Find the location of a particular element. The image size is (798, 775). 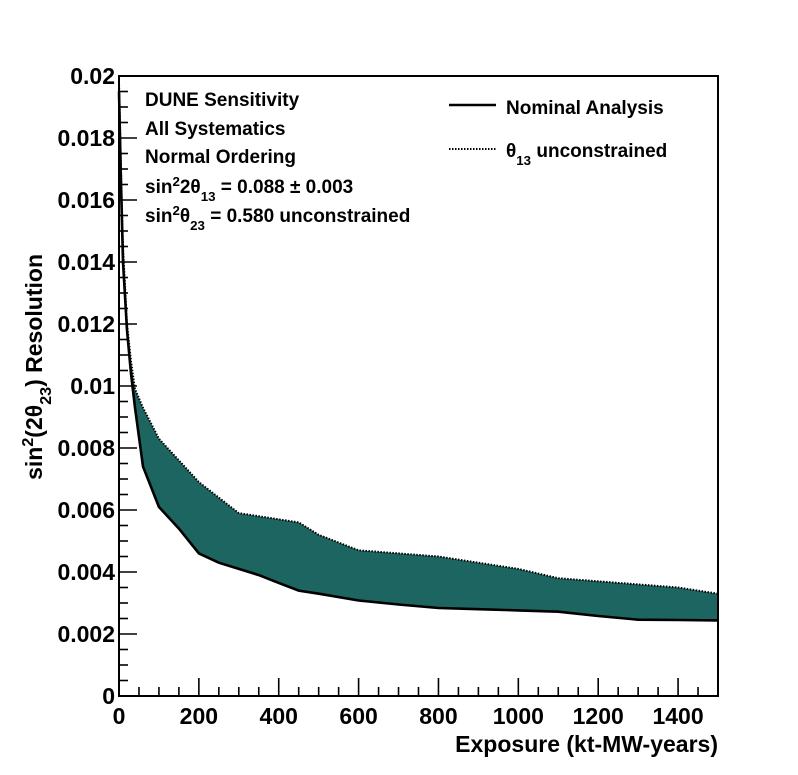

y-tick-label: 0.014 is located at coordinates (86, 262).